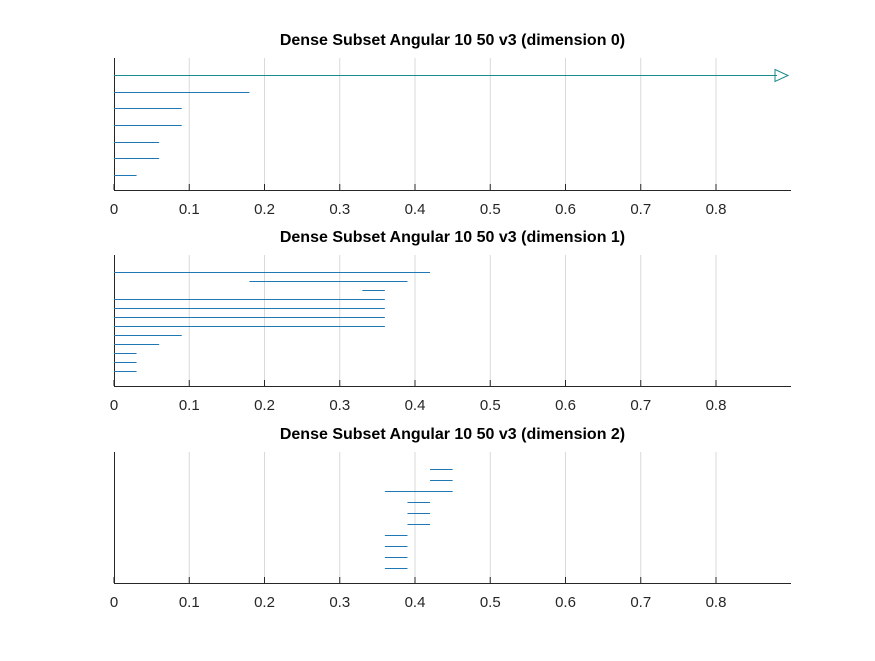 Image resolution: width=875 pixels, height=661 pixels. I want to click on infinity-arrow-icon, so click(782, 75).